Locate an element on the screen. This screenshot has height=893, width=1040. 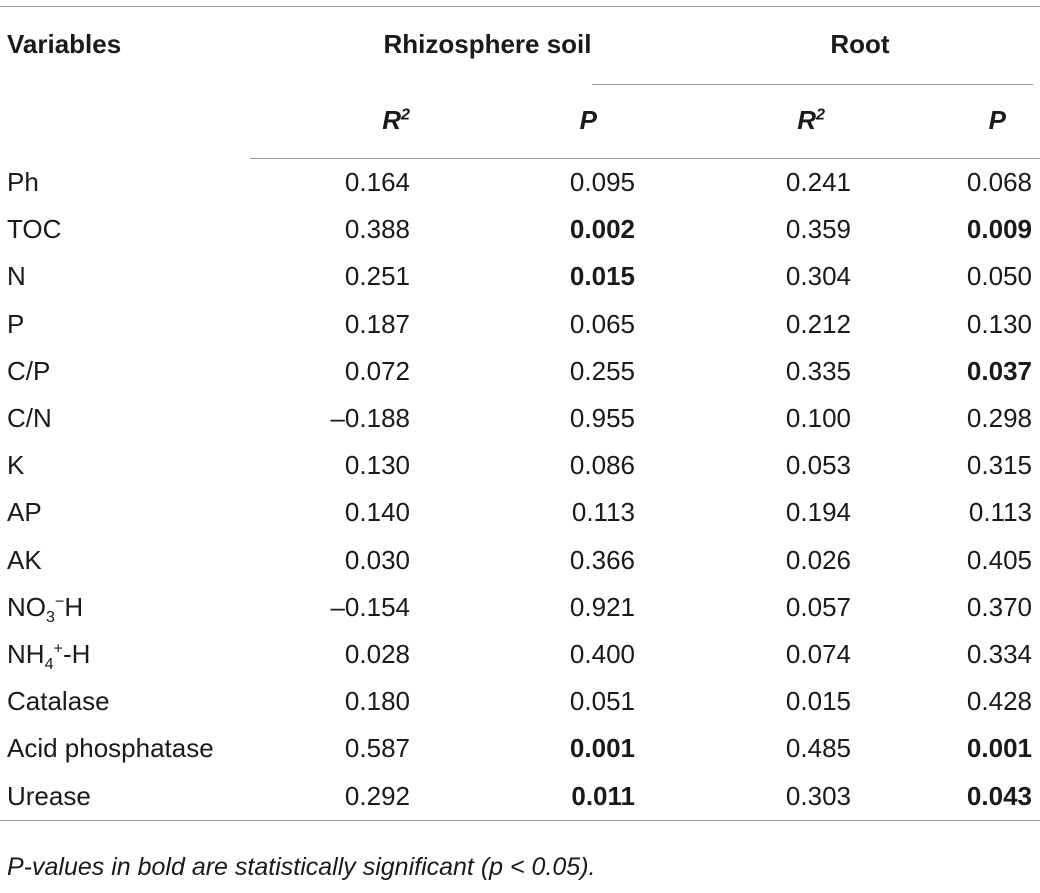
cell-soil-p: 0.011 is located at coordinates (522, 796).